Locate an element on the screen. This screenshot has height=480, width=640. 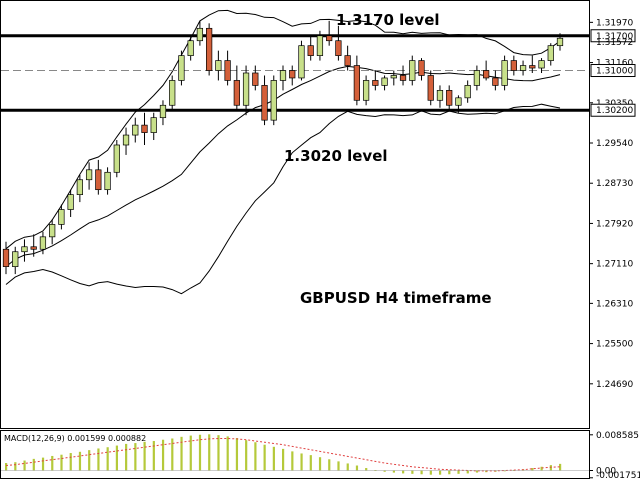
macd-tick-label-2: -0.001751 is located at coordinates (618, 475).